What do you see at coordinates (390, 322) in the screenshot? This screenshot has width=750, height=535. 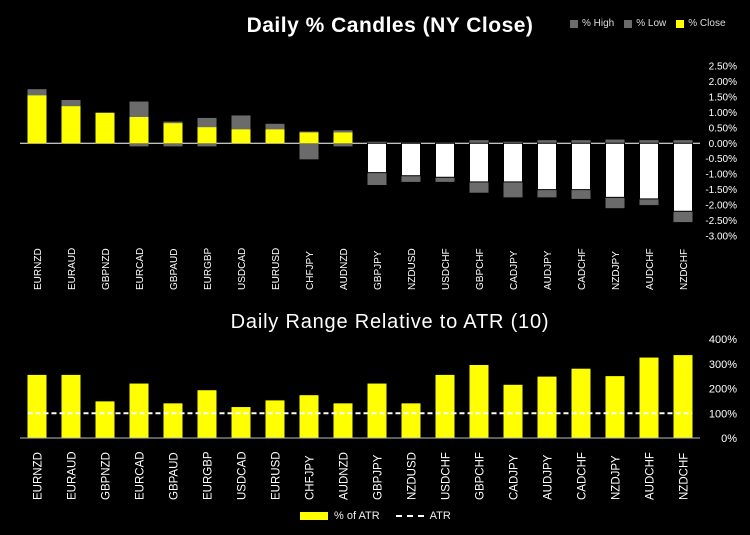 I see `atr-chart-title: Daily Range Relative to ATR (10)` at bounding box center [390, 322].